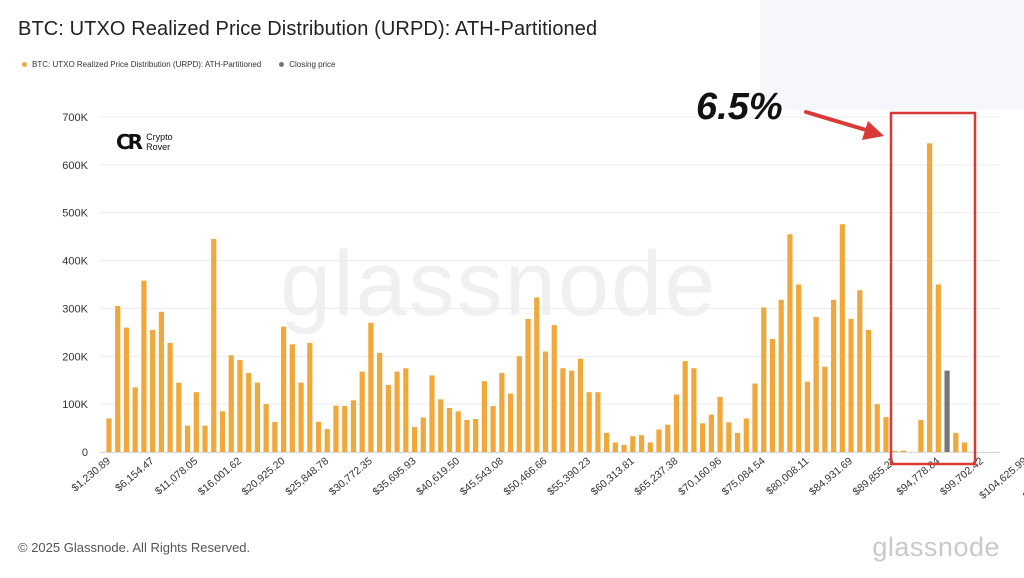 The height and width of the screenshot is (578, 1024). What do you see at coordinates (75, 118) in the screenshot?
I see `y-tick-label-7: 700K` at bounding box center [75, 118].